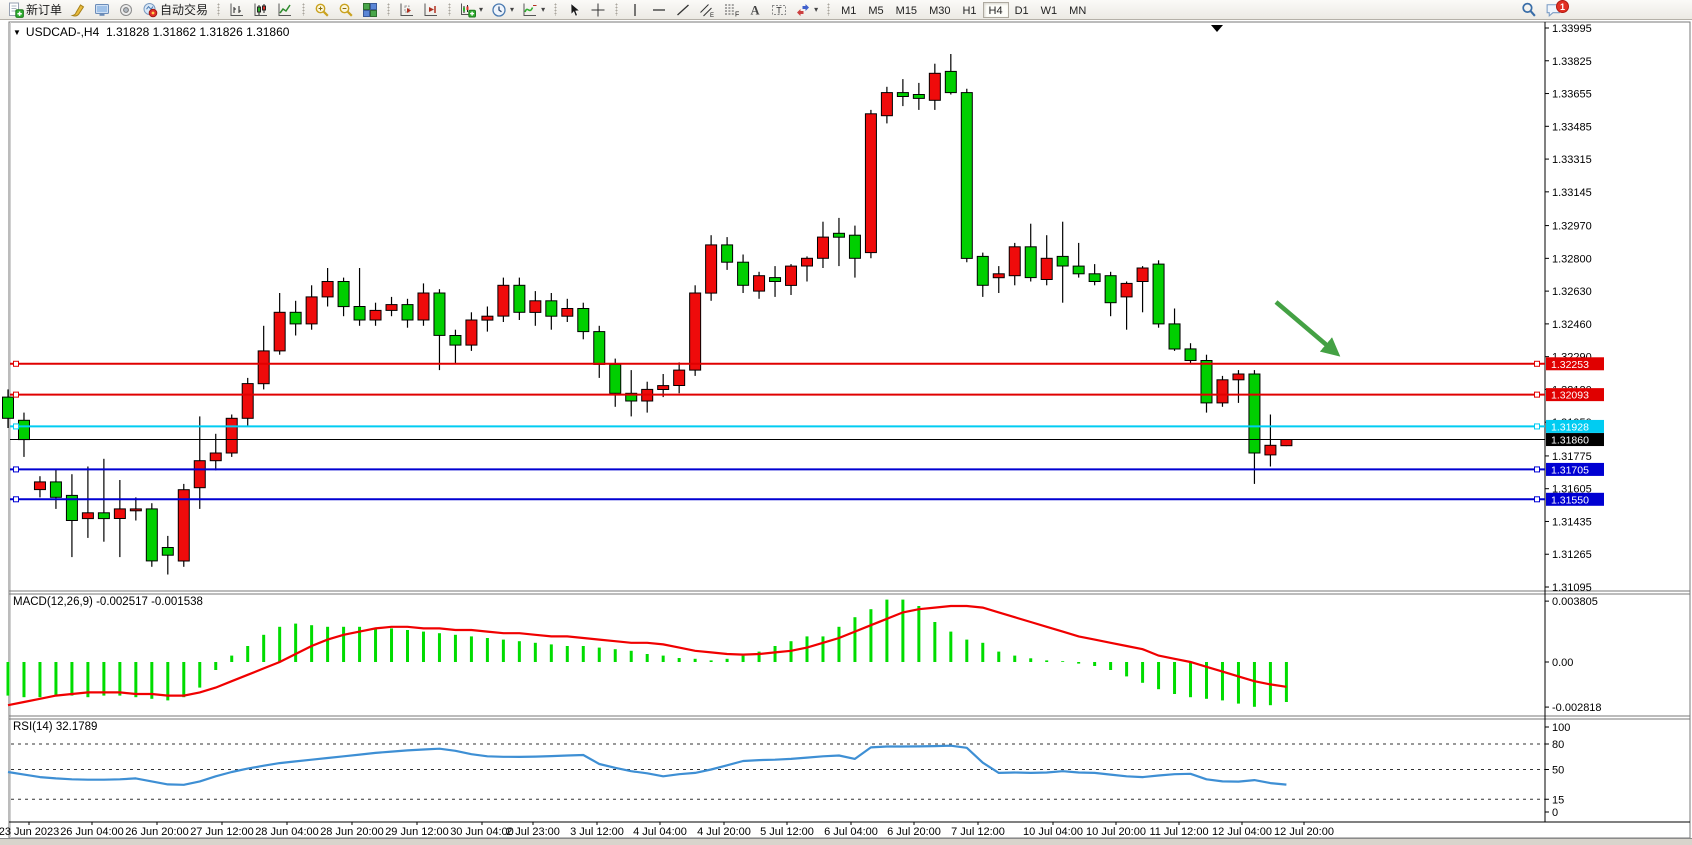  Describe the element at coordinates (1572, 259) in the screenshot. I see `price-tick: 1.32800` at that location.